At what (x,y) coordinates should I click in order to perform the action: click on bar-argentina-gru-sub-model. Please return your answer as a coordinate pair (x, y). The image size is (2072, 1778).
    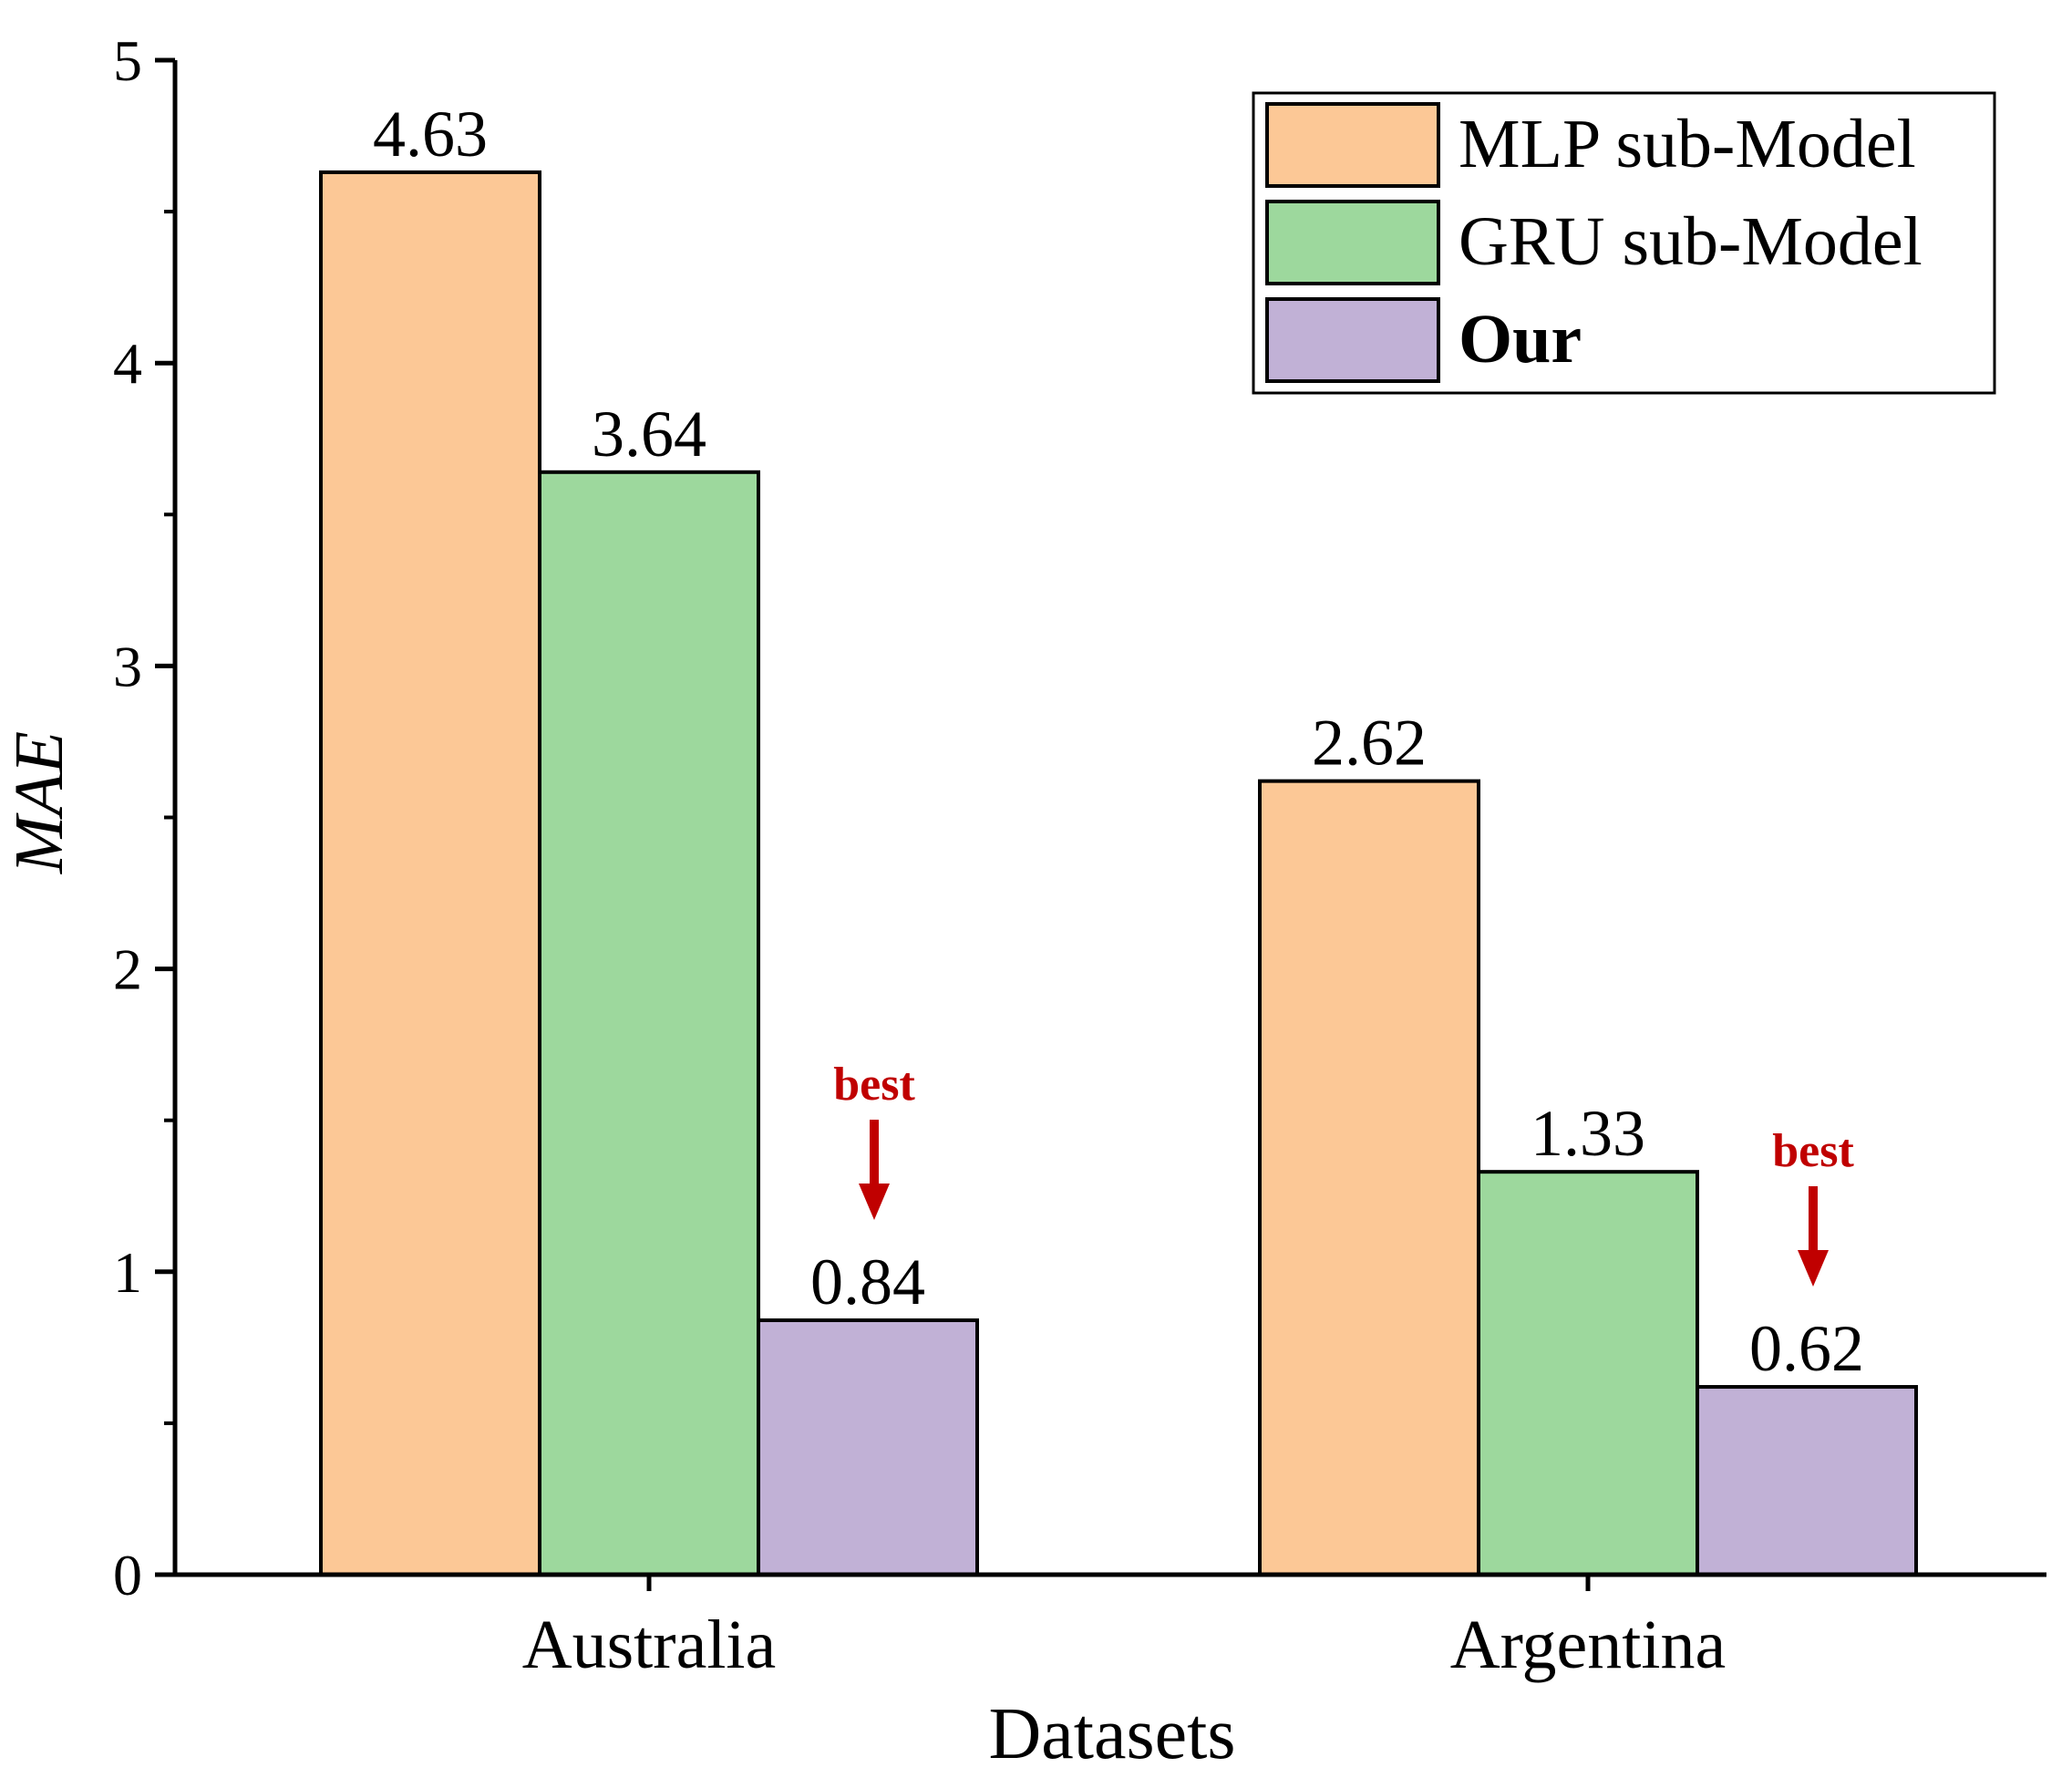
    Looking at the image, I should click on (1588, 1373).